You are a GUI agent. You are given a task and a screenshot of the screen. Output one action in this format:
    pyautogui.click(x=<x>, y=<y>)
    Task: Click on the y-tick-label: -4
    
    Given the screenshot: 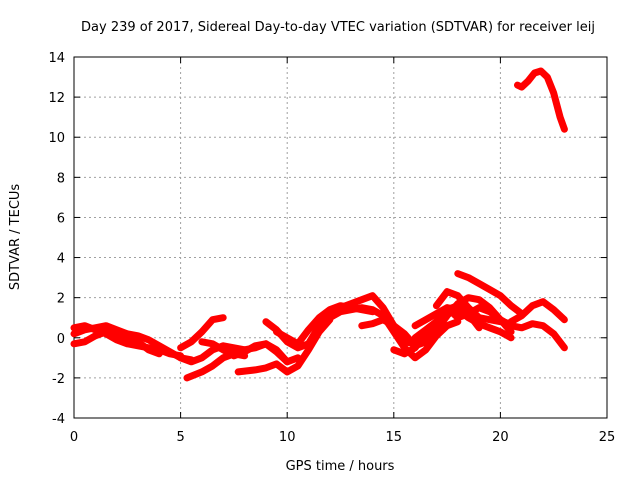 What is the action you would take?
    pyautogui.click(x=58, y=419)
    